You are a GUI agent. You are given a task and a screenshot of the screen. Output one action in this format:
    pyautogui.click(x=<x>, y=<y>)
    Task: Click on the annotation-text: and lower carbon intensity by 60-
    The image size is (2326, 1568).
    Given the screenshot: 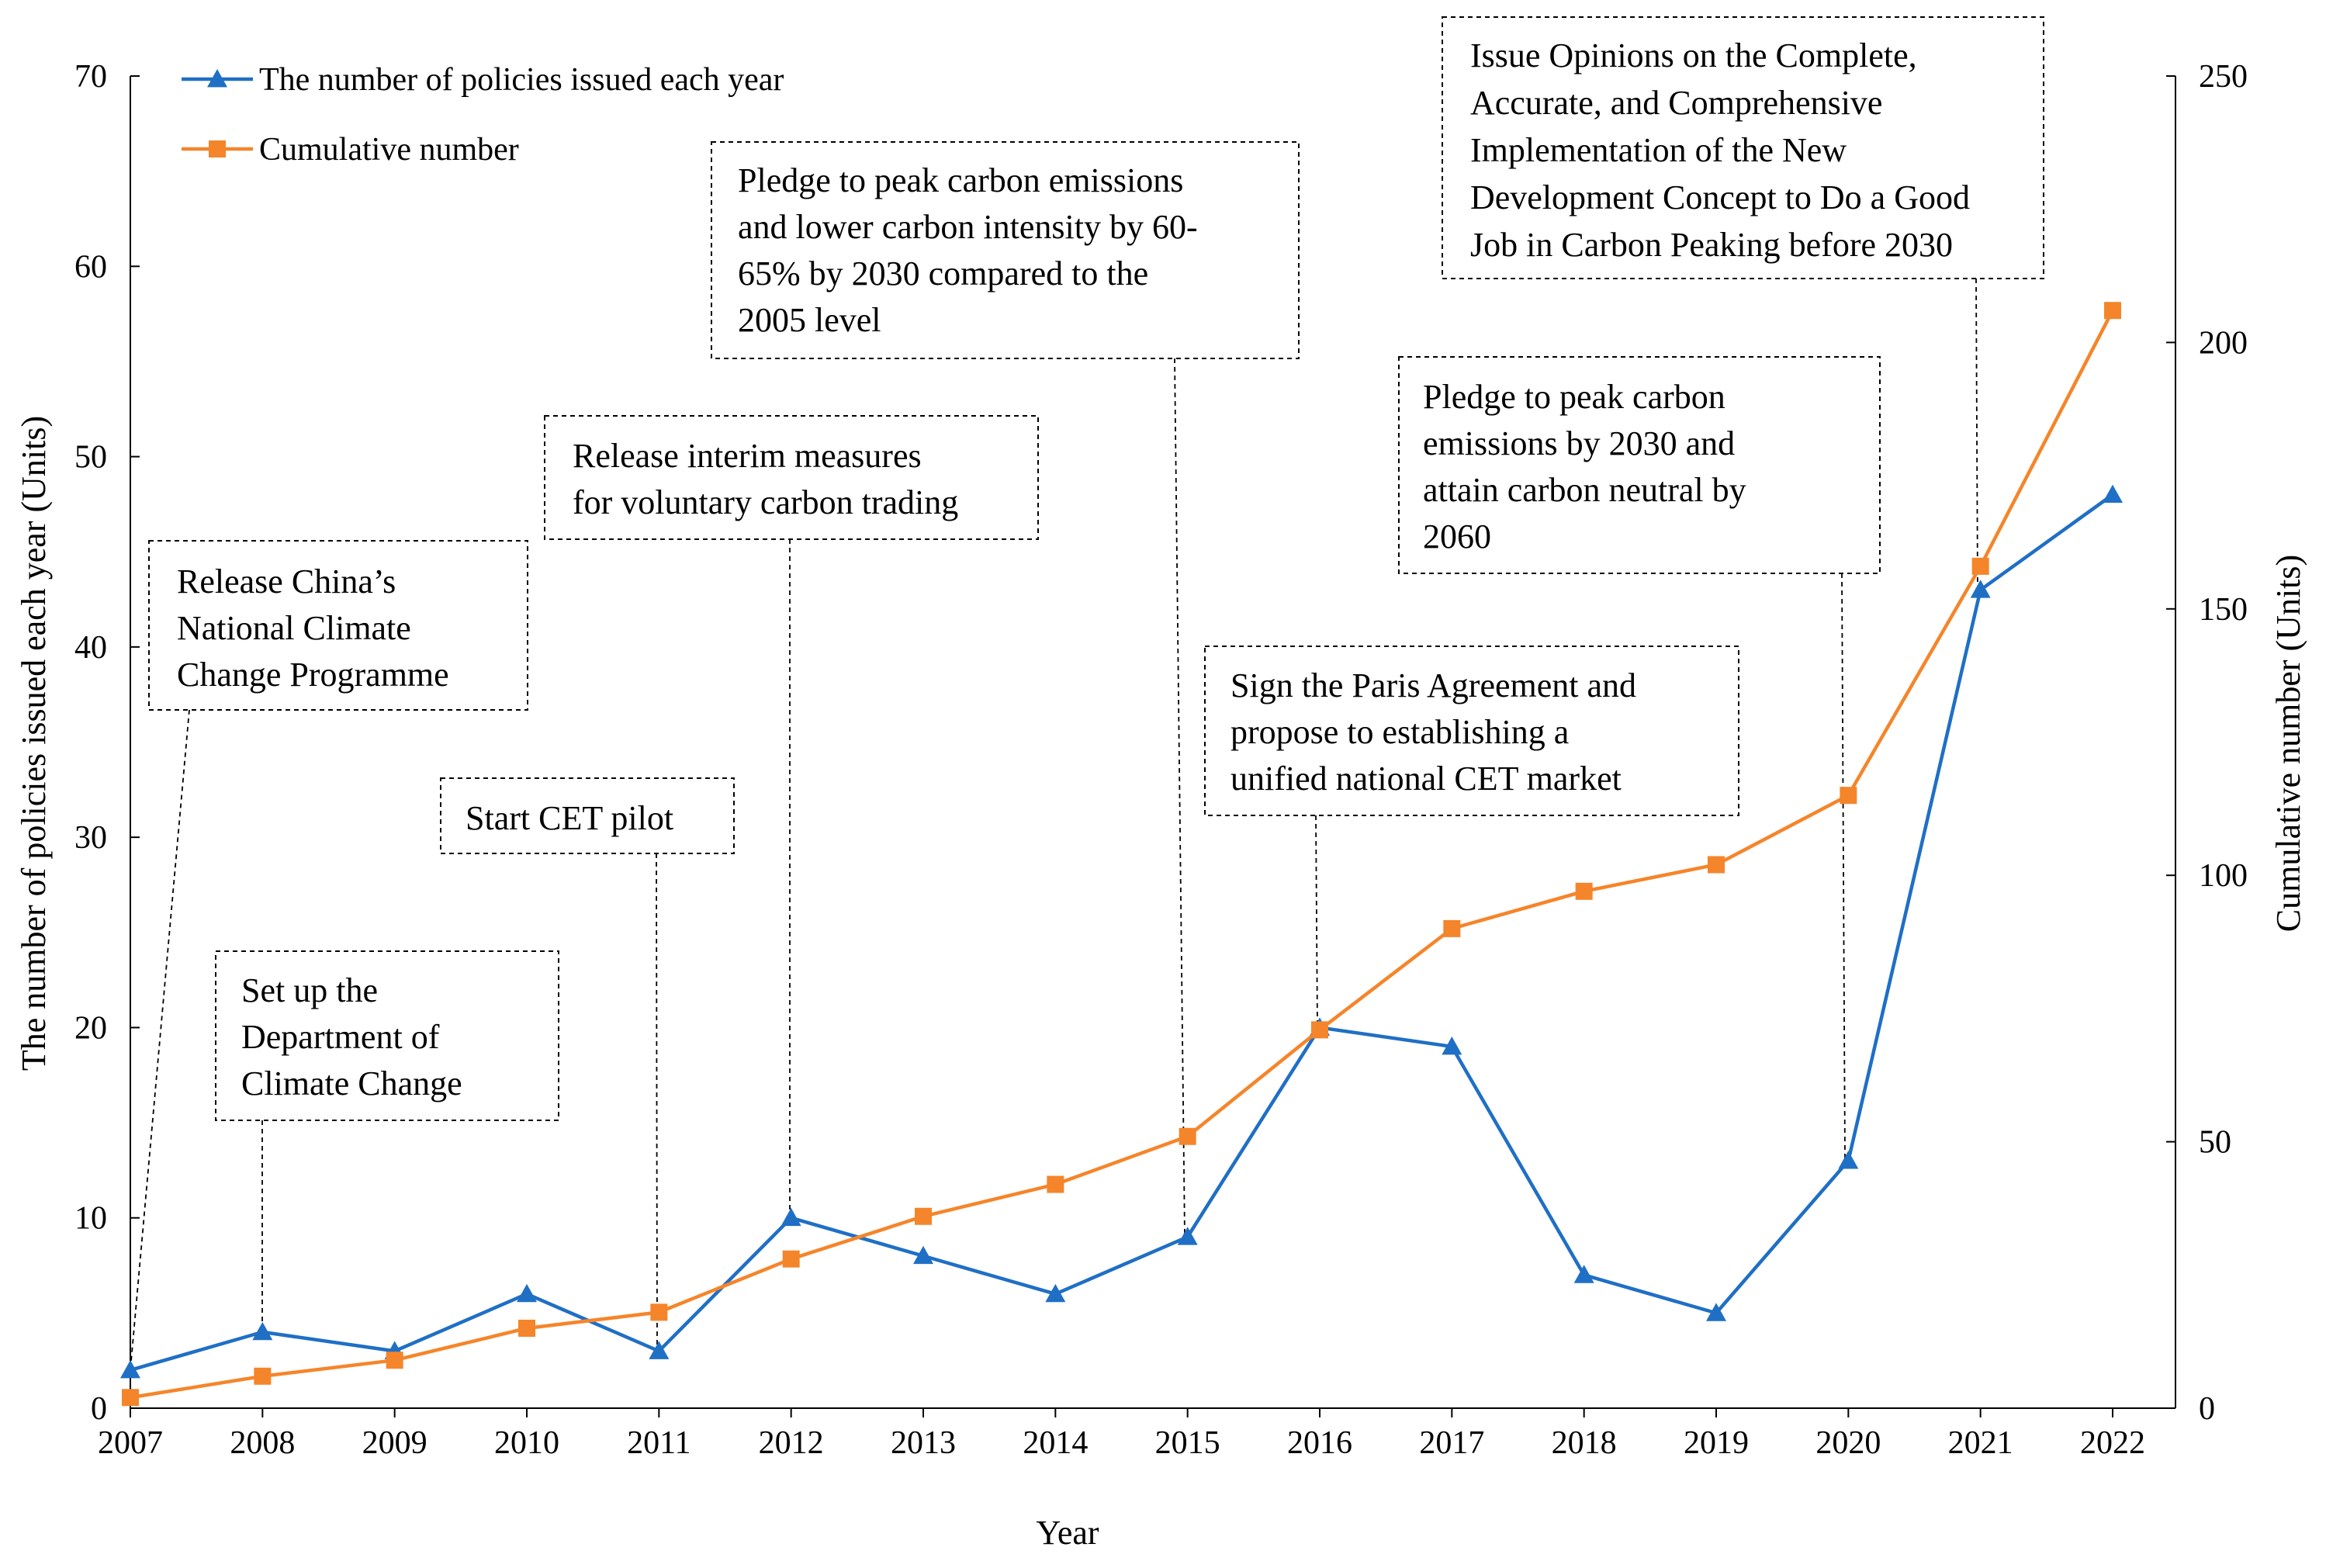 What is the action you would take?
    pyautogui.click(x=968, y=227)
    